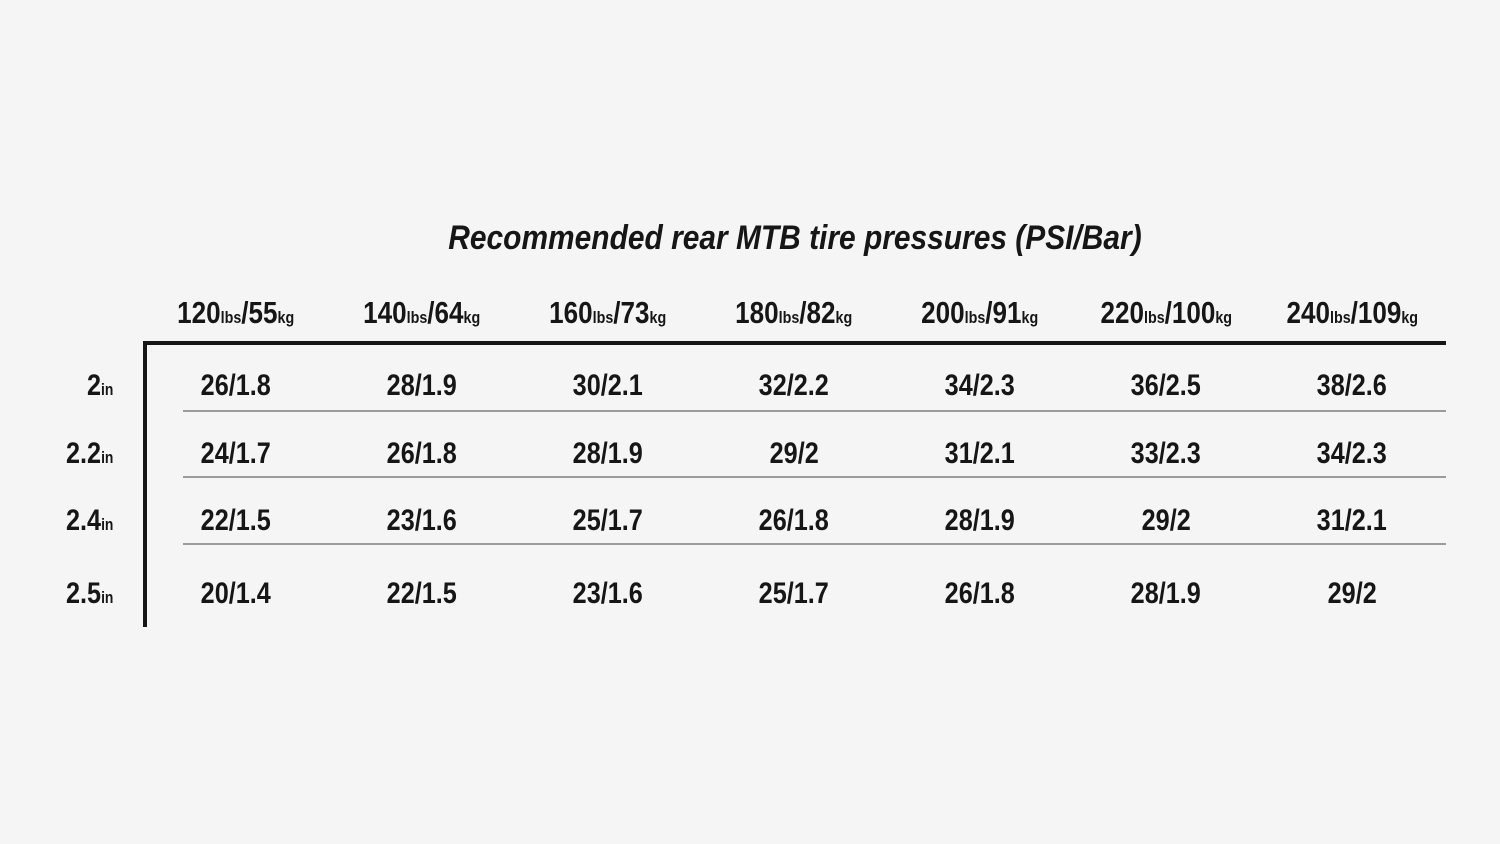 The image size is (1500, 844). What do you see at coordinates (71, 313) in the screenshot?
I see `corner-spacer` at bounding box center [71, 313].